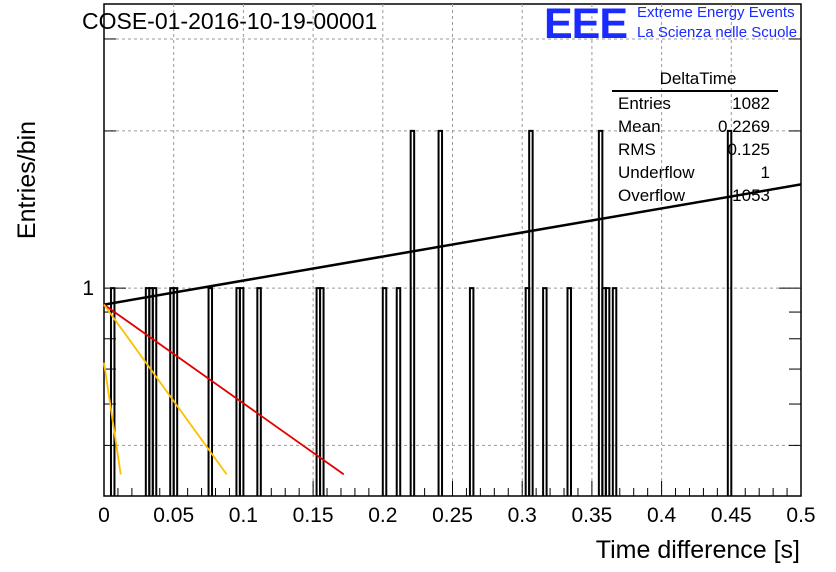  I want to click on x-tick-label: 0.1, so click(243, 515).